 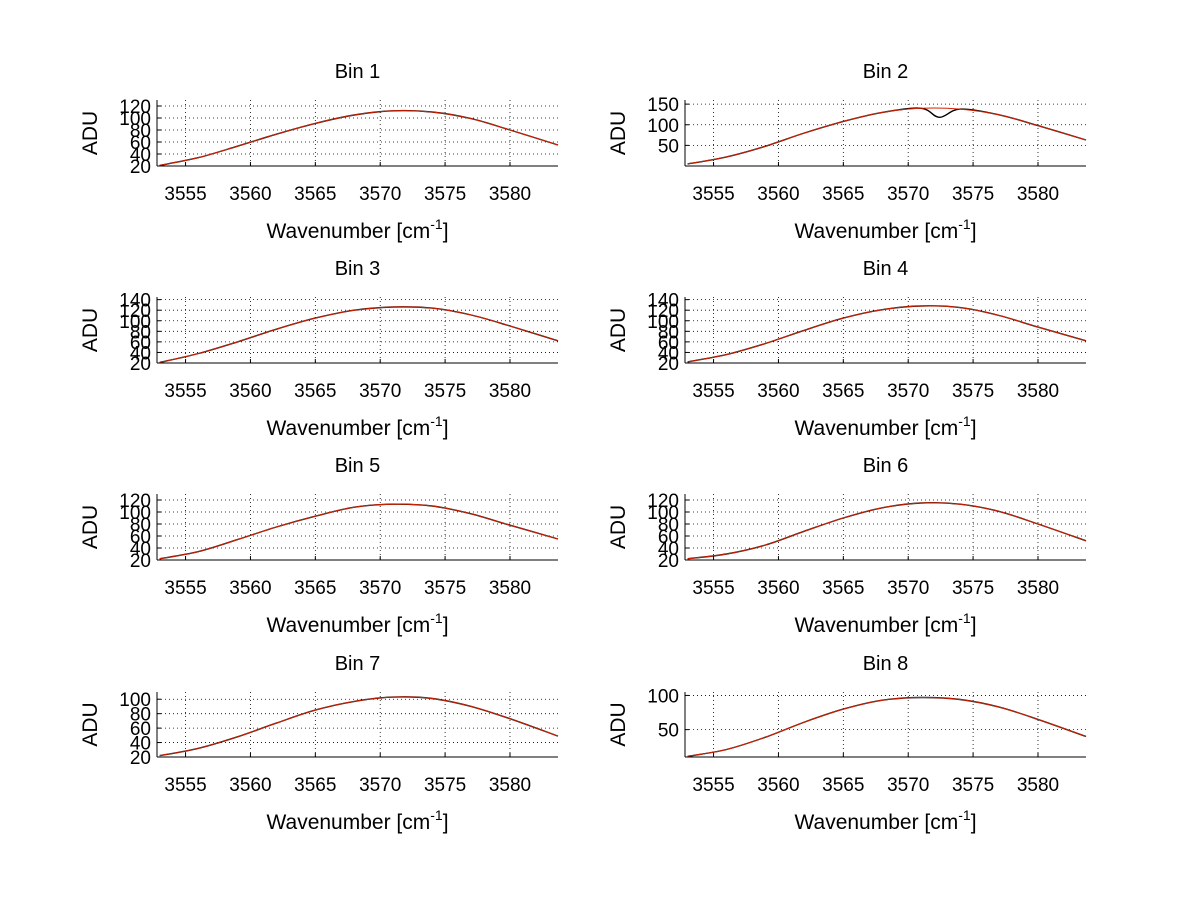 I want to click on subplot-title: Bin 4, so click(x=886, y=269).